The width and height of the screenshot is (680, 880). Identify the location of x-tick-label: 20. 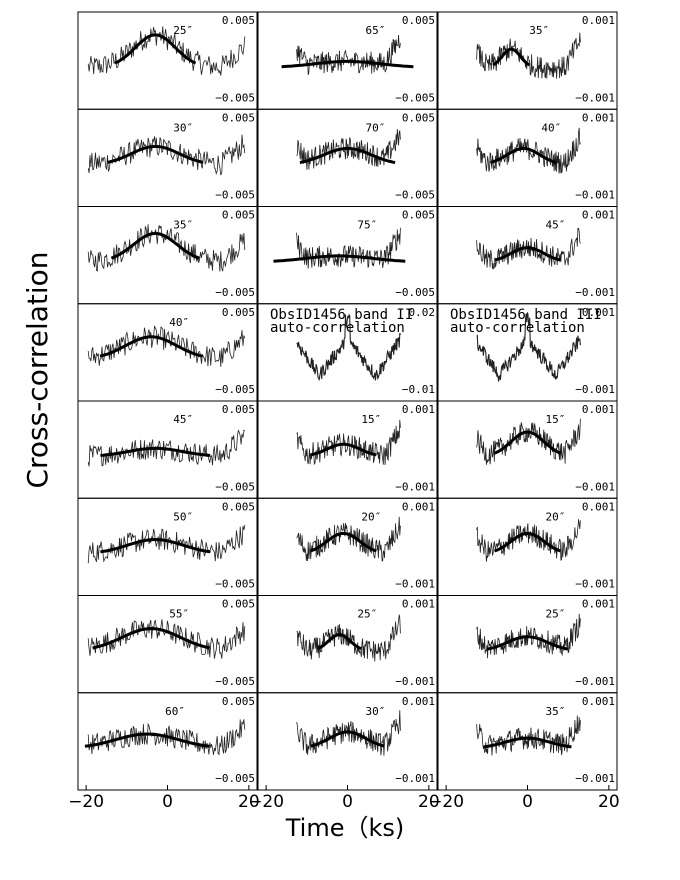
(249, 802).